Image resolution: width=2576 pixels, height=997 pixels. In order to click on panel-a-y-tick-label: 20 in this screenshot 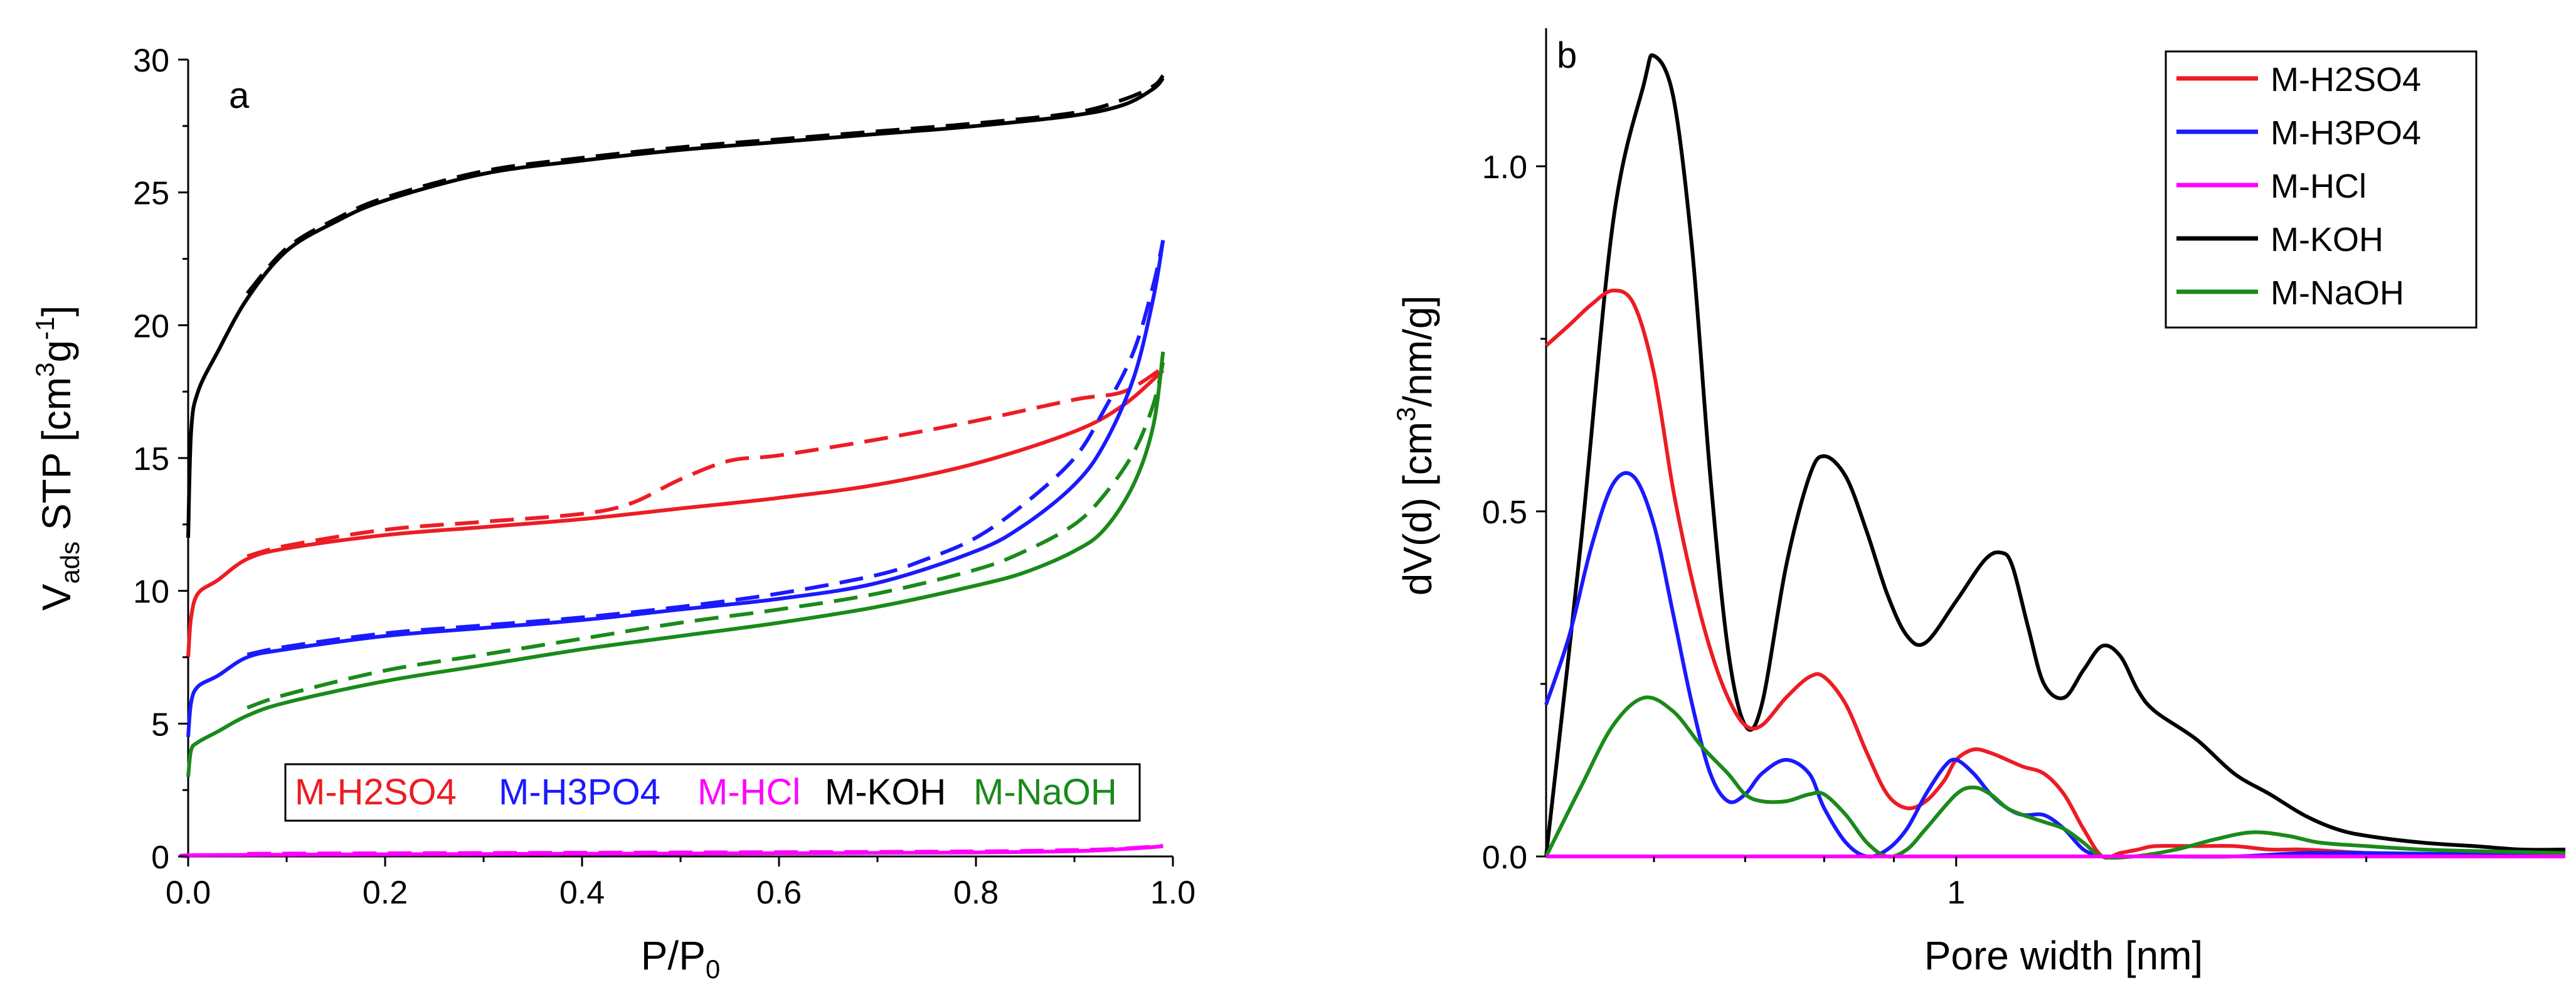, I will do `click(151, 326)`.